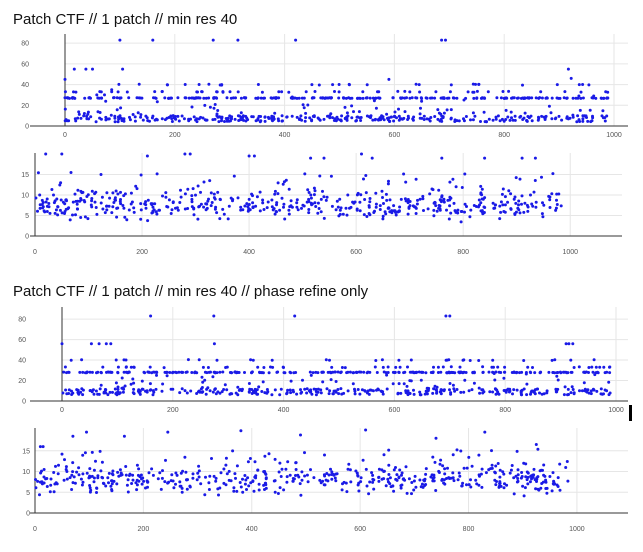 This screenshot has width=643, height=552. What do you see at coordinates (505, 410) in the screenshot?
I see `x-tick-label: 800` at bounding box center [505, 410].